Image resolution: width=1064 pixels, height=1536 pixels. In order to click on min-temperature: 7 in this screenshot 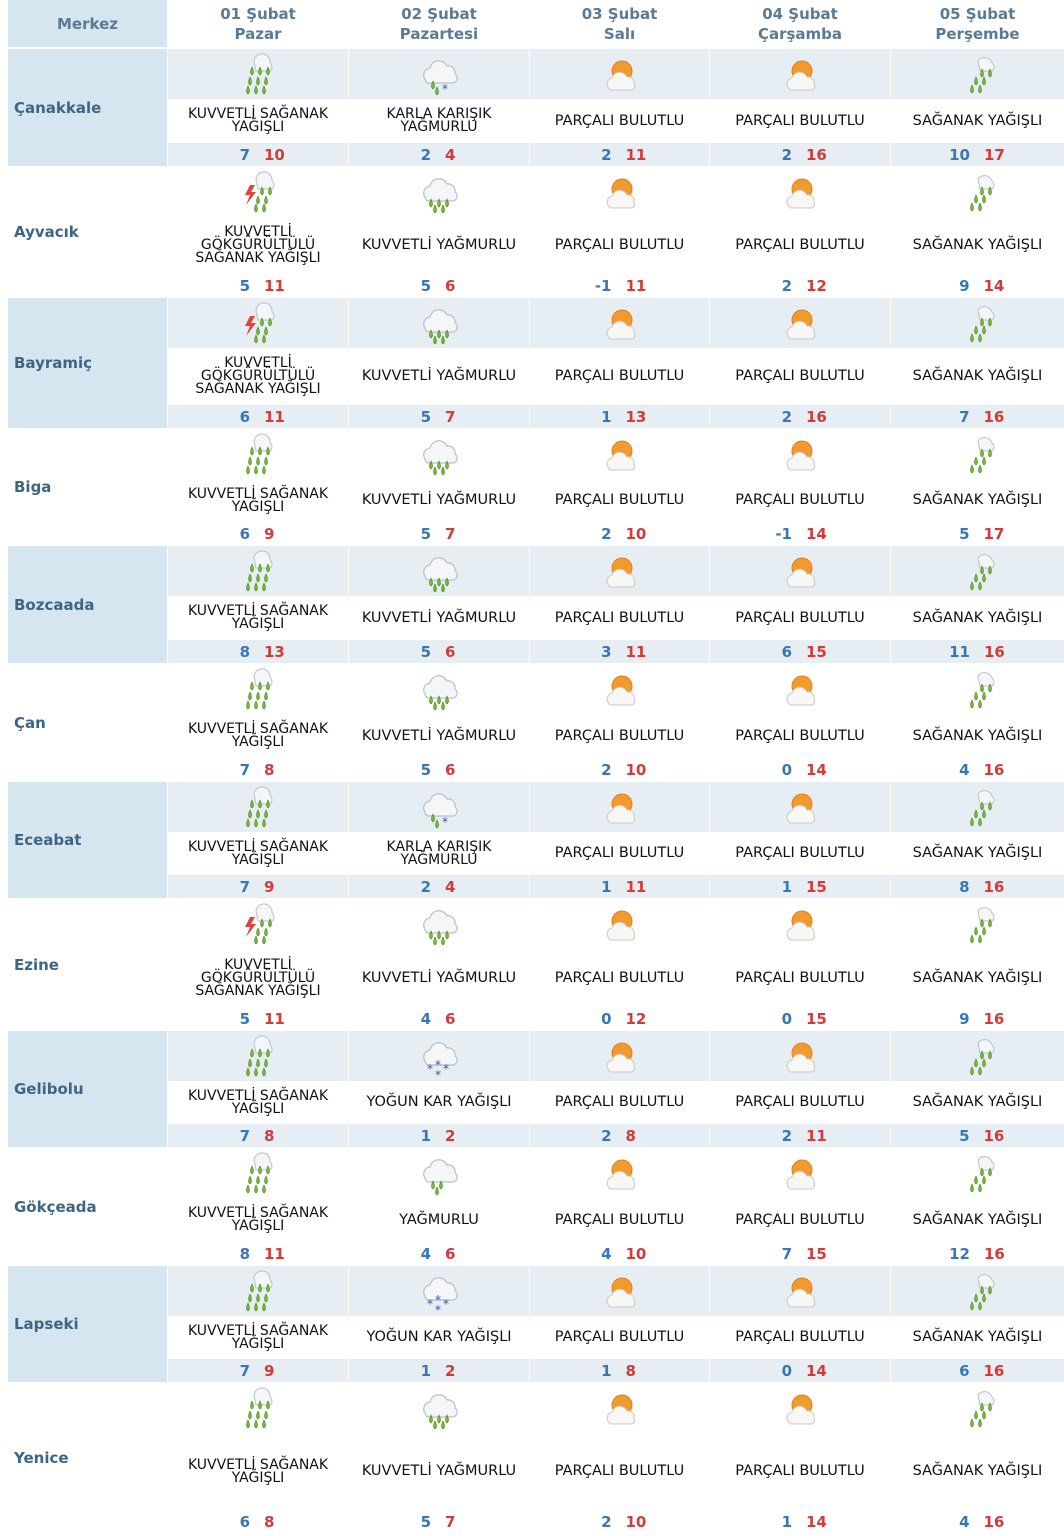, I will do `click(244, 769)`.